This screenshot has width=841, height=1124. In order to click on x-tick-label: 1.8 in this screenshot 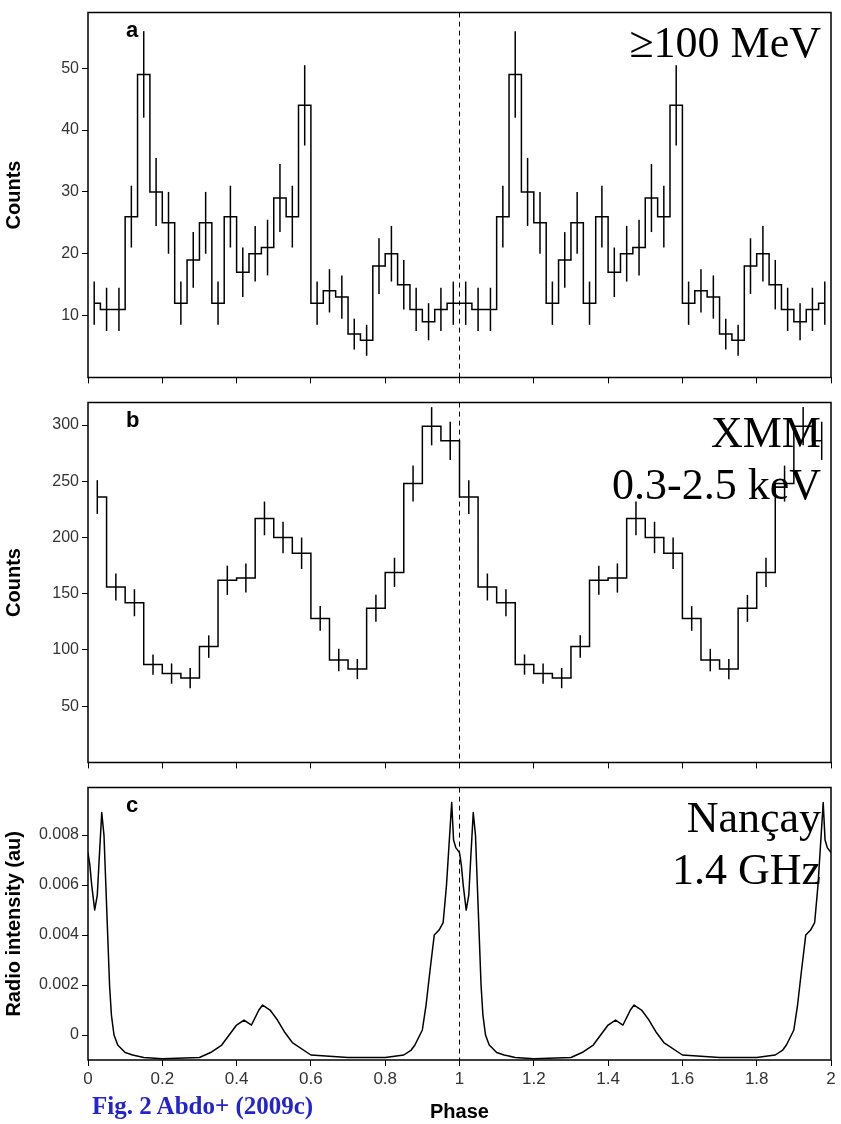, I will do `click(756, 1078)`.